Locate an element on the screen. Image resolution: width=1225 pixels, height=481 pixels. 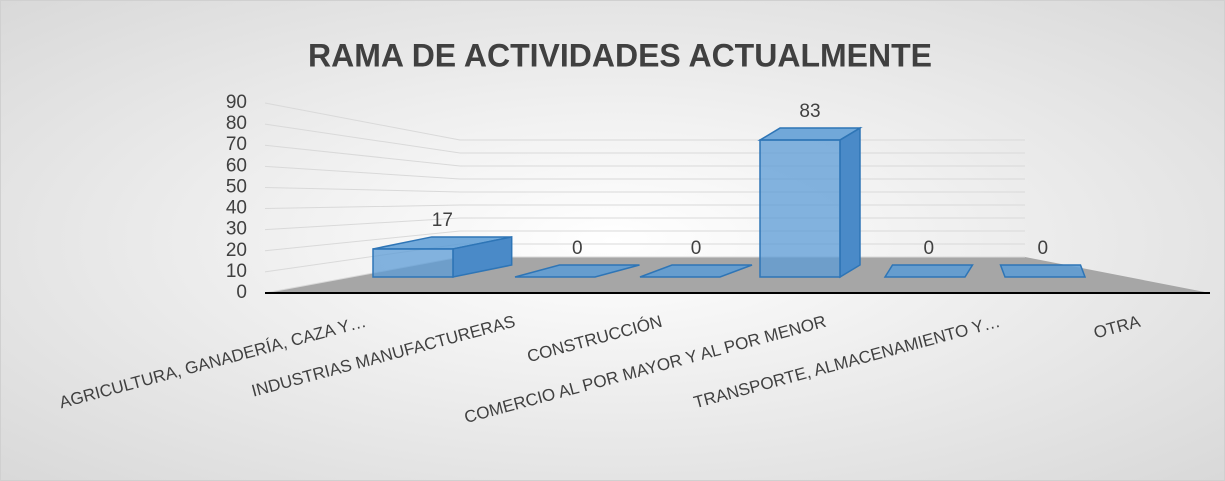
y-tick-label: 10 is located at coordinates (236, 271).